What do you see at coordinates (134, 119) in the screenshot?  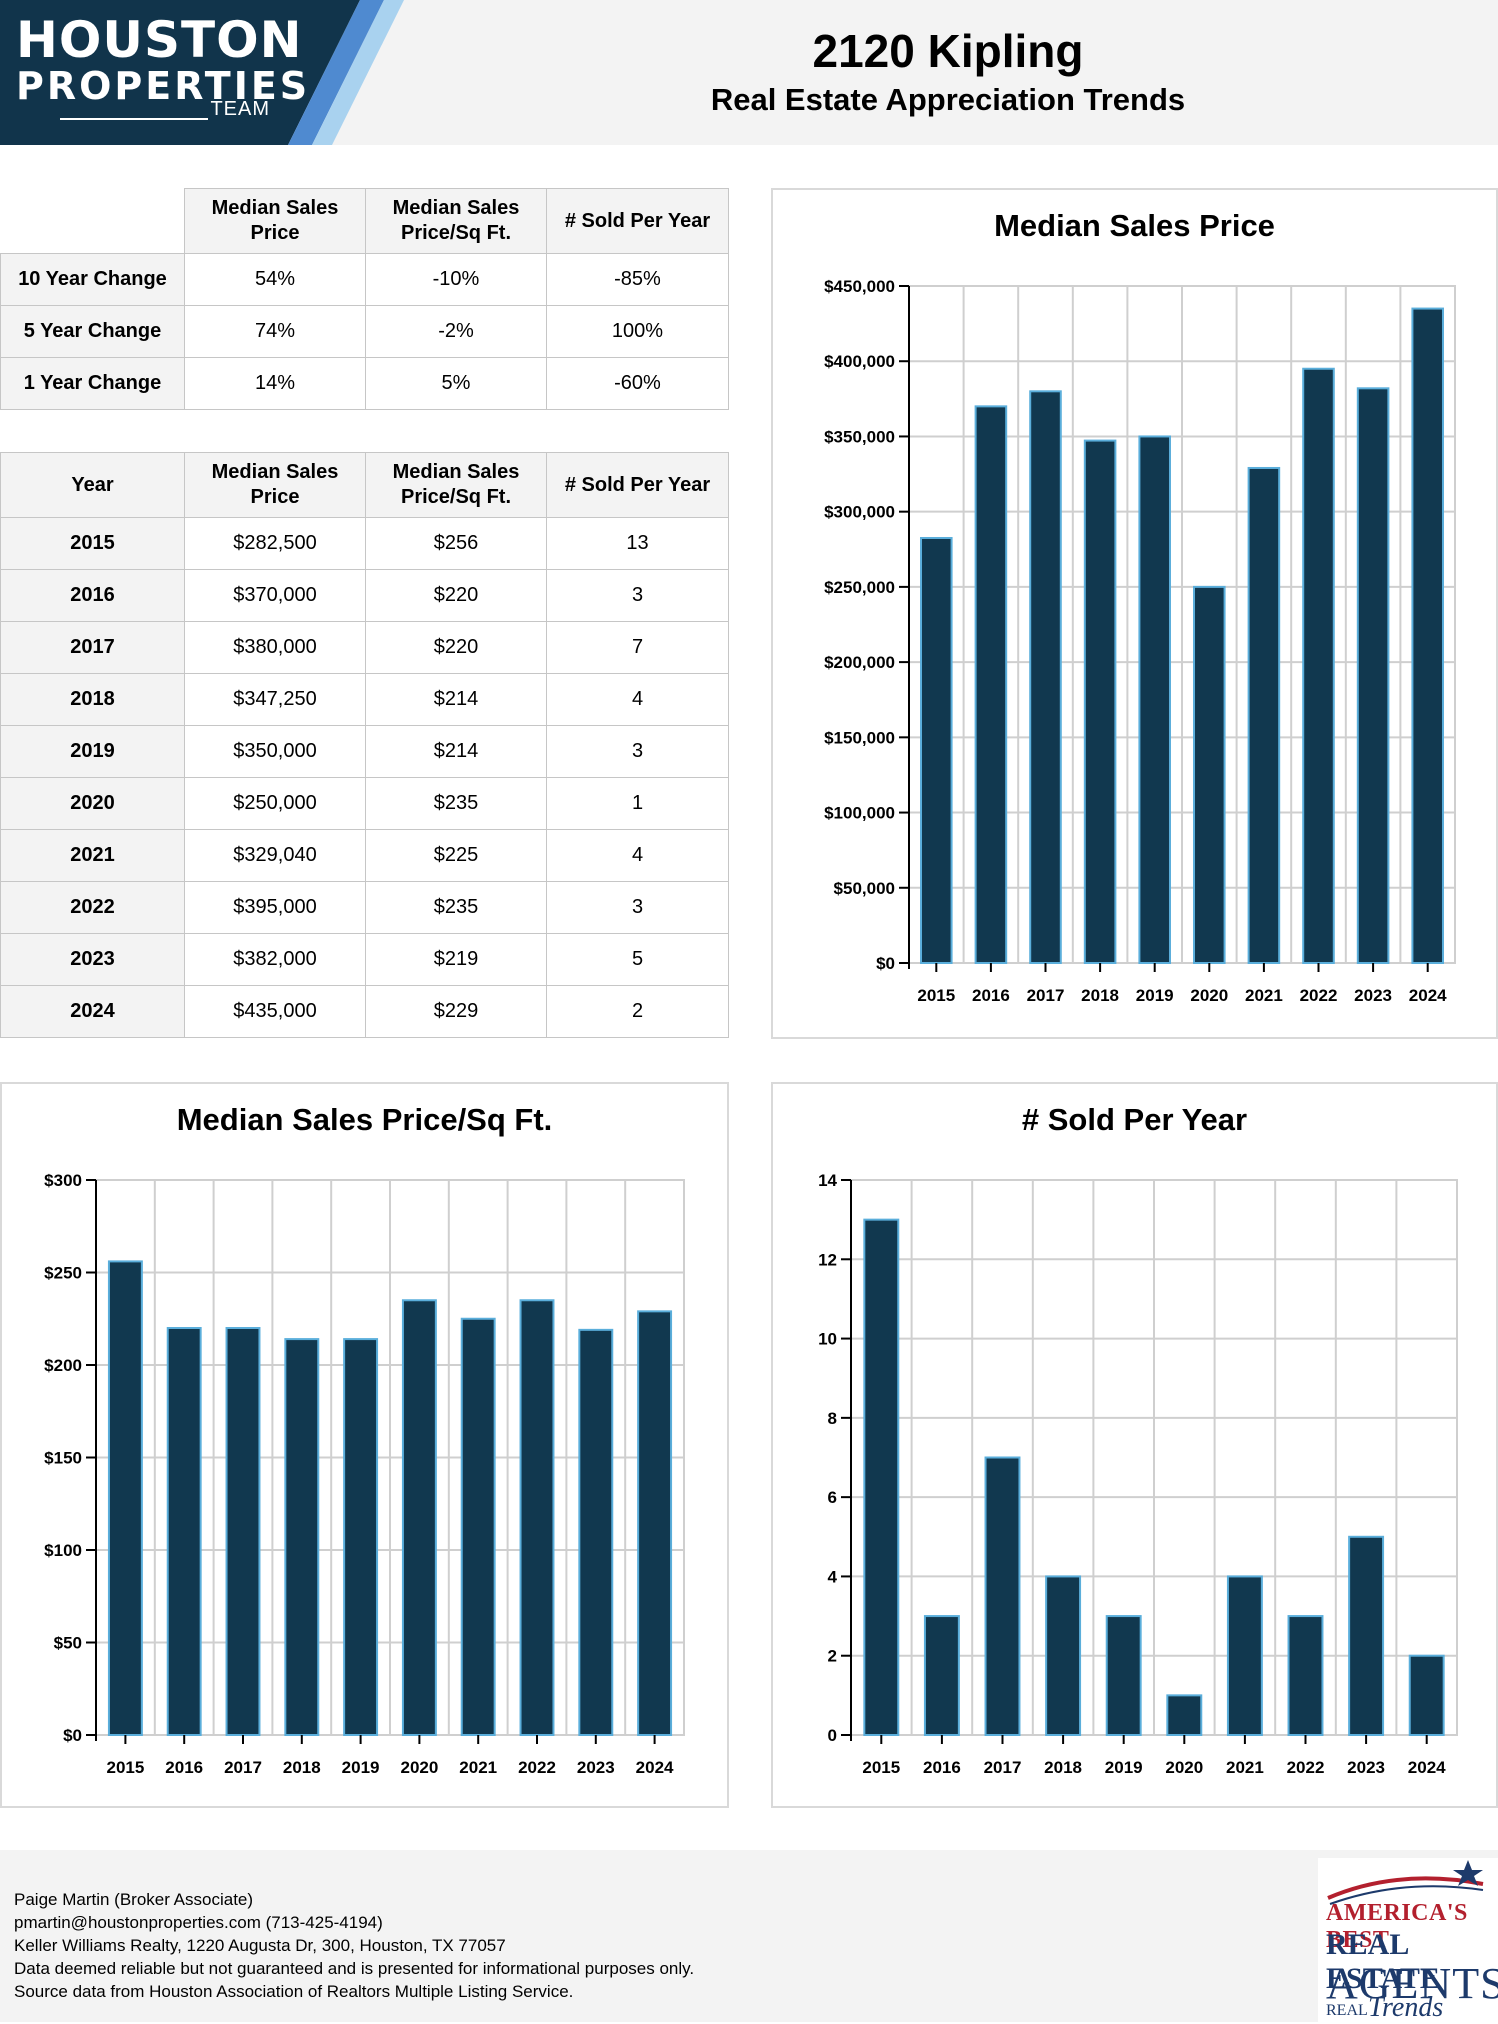 I see `logo-rule` at bounding box center [134, 119].